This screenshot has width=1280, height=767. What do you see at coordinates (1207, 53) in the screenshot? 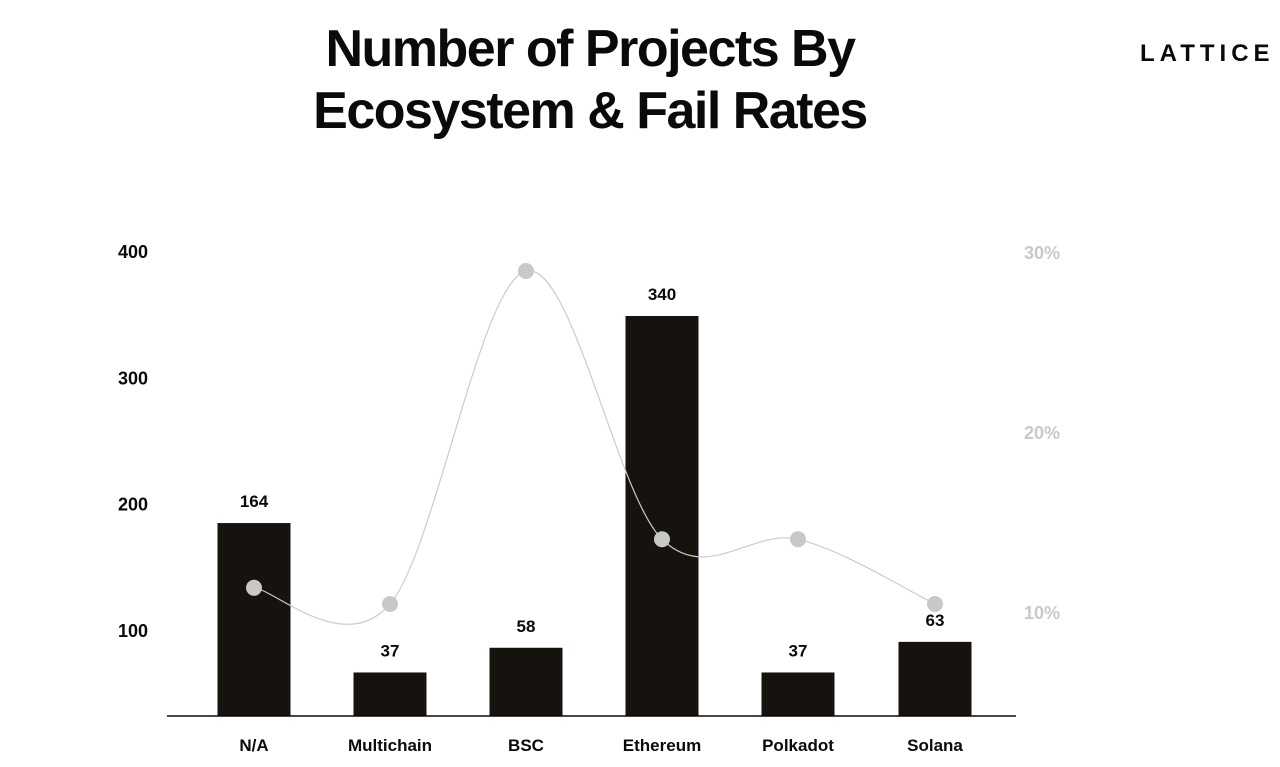
I see `lattice-logo: LATTICE` at bounding box center [1207, 53].